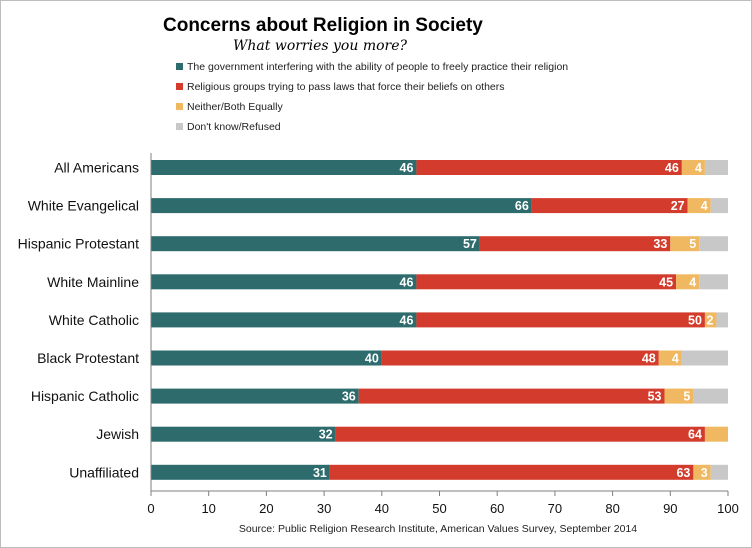  I want to click on x-tick-label: 70, so click(555, 508).